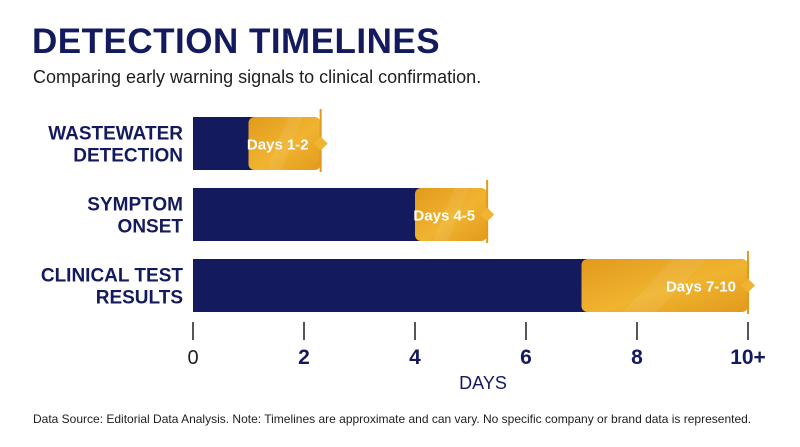 Image resolution: width=800 pixels, height=447 pixels. What do you see at coordinates (701, 287) in the screenshot?
I see `range-label: Days 7-10` at bounding box center [701, 287].